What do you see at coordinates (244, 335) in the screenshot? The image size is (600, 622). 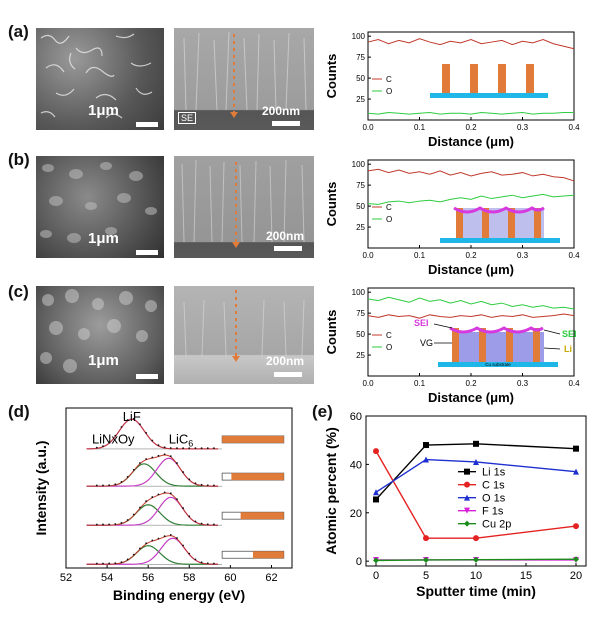 I see `sem-side-view-c: 200nm` at bounding box center [244, 335].